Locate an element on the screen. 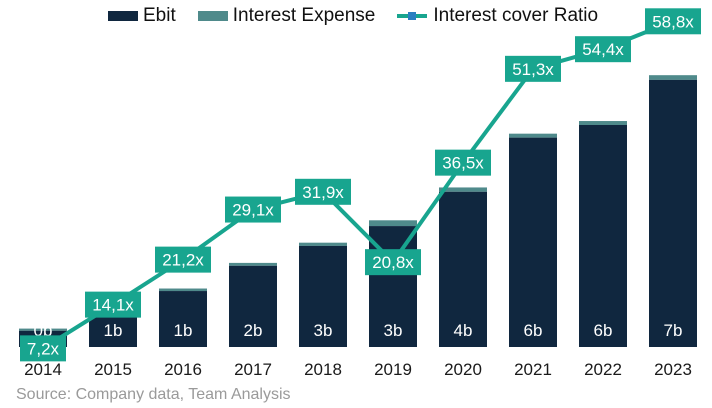 The height and width of the screenshot is (408, 712). ratio-label-2015: 14,1x is located at coordinates (113, 305).